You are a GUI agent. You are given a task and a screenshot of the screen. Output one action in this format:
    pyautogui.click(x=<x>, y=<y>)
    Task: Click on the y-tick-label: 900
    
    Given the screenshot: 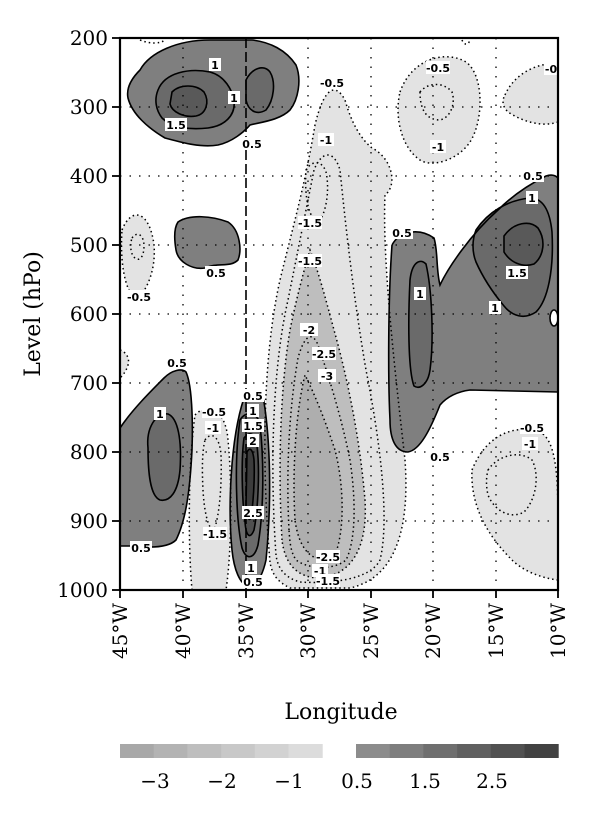 What is the action you would take?
    pyautogui.click(x=89, y=521)
    